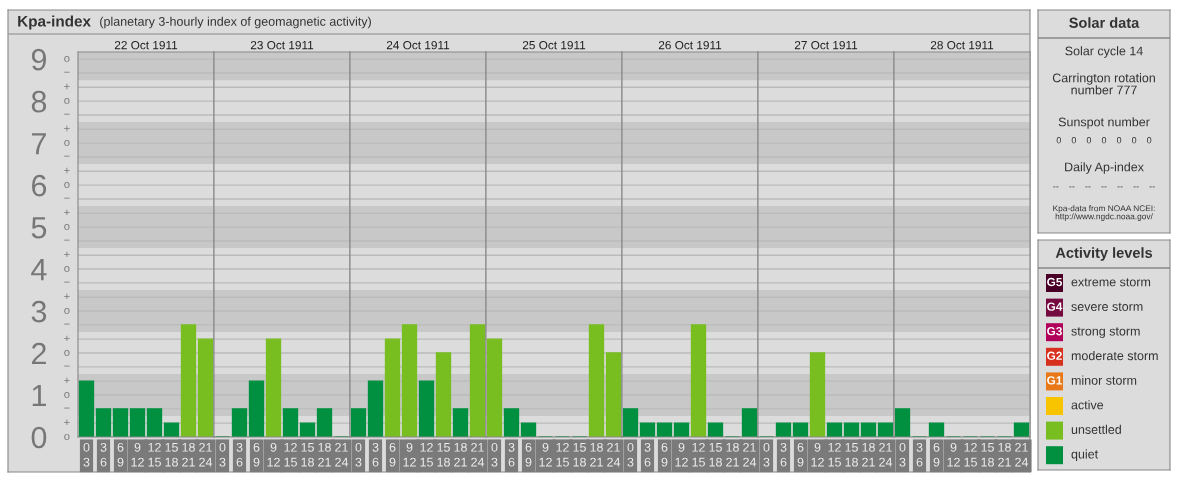 This screenshot has height=480, width=1184. What do you see at coordinates (39, 228) in the screenshot?
I see `y-tick-label: 5` at bounding box center [39, 228].